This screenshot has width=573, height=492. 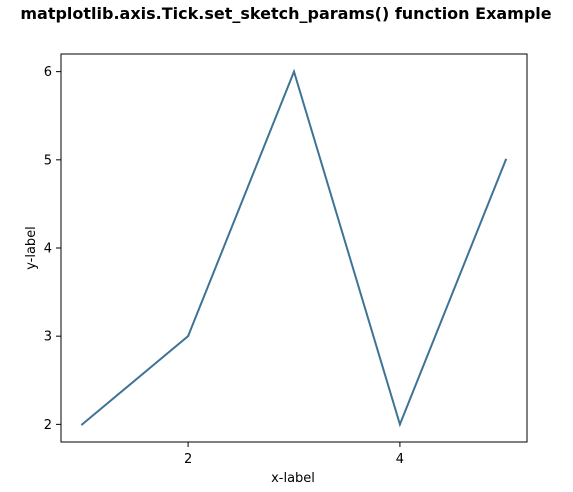 I want to click on y-tick-label: 5, so click(x=48, y=160).